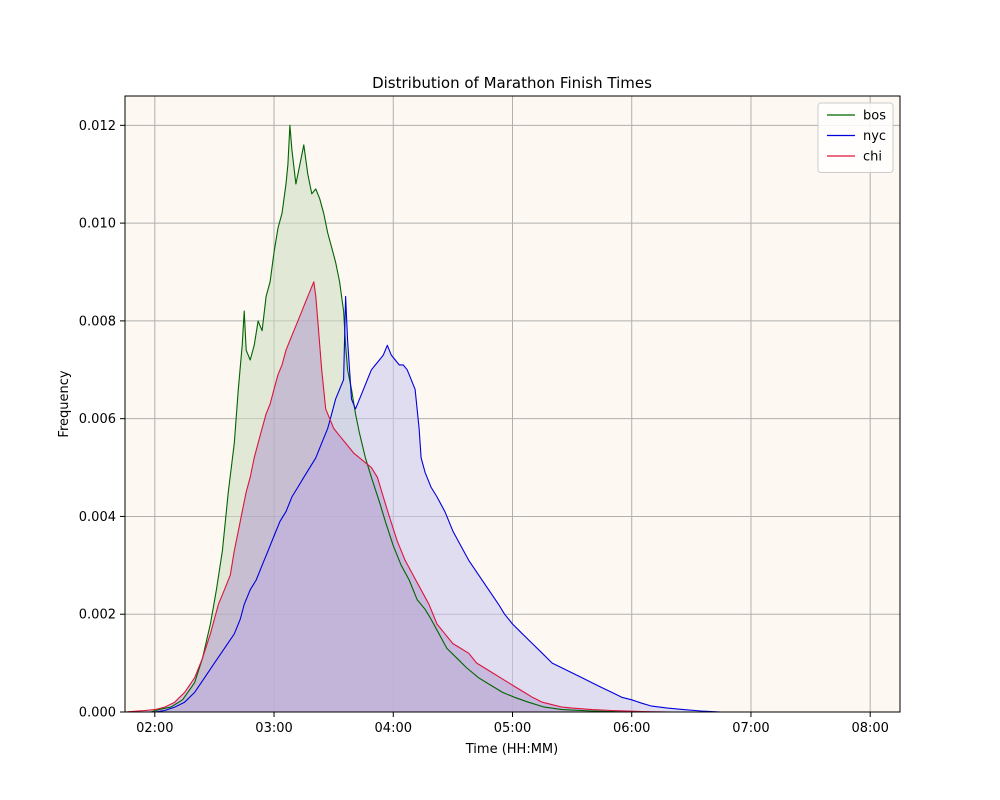  I want to click on x-tick-label: 08:00, so click(869, 728).